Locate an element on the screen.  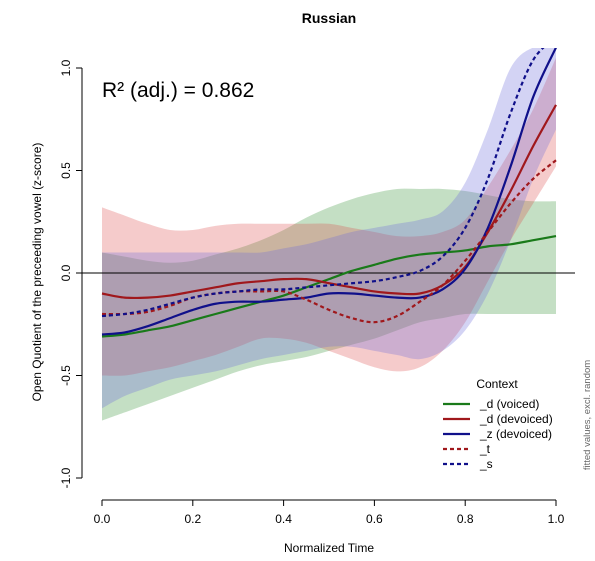
legend-label: _d (voiced) is located at coordinates (509, 404).